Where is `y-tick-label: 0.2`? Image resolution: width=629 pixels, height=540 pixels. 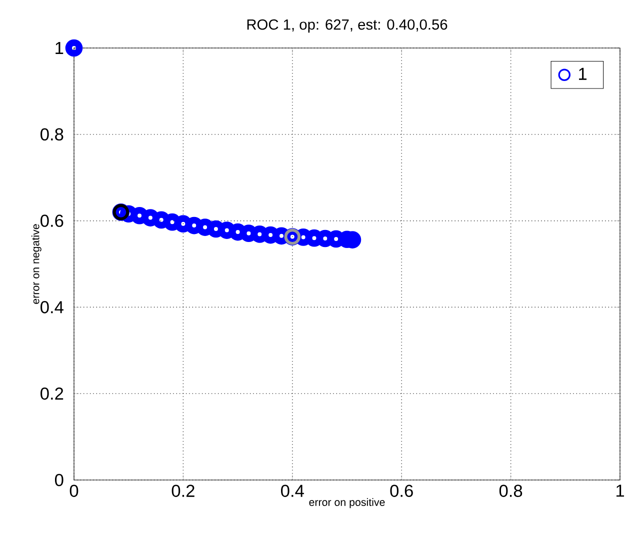
y-tick-label: 0.2 is located at coordinates (52, 393).